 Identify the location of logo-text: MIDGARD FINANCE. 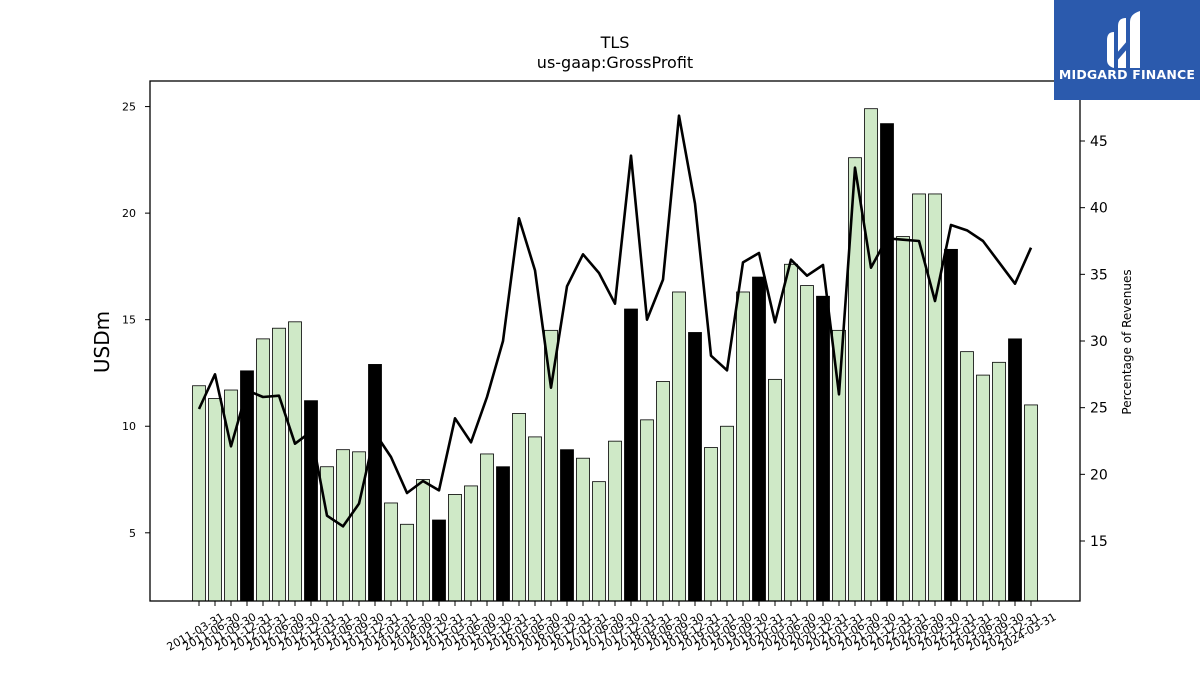
(1127, 74).